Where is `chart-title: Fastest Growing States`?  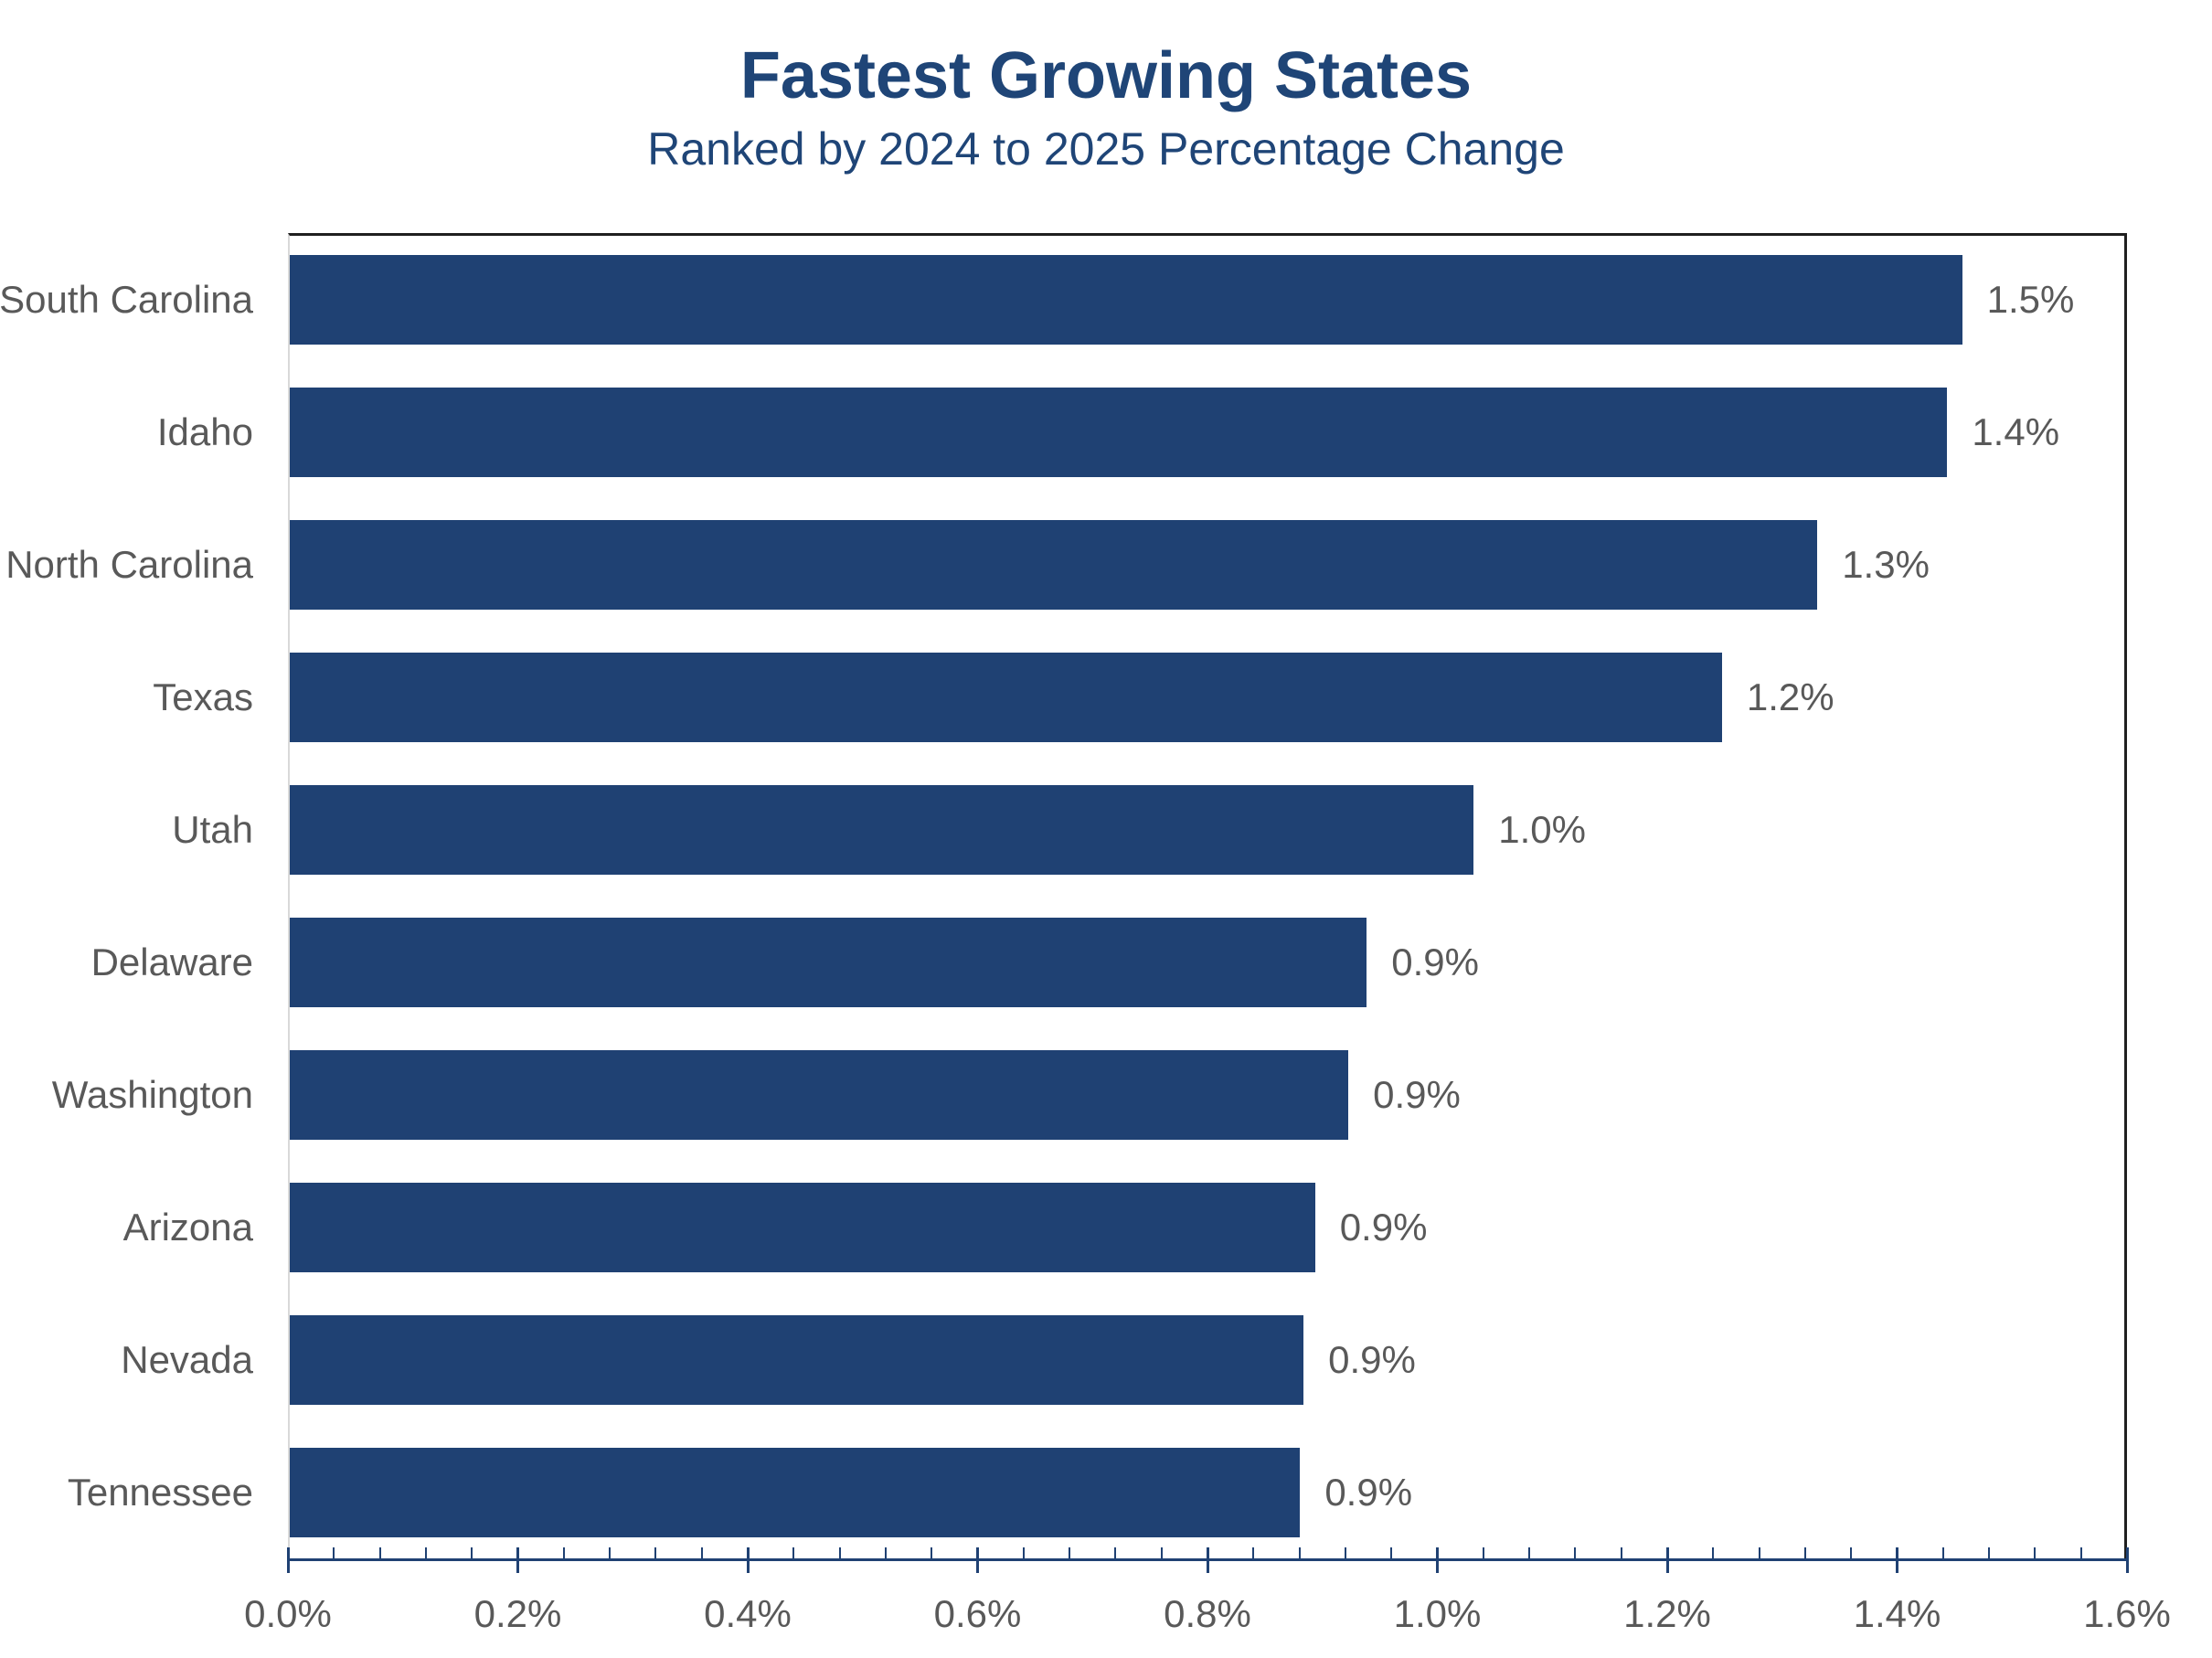 chart-title: Fastest Growing States is located at coordinates (1106, 75).